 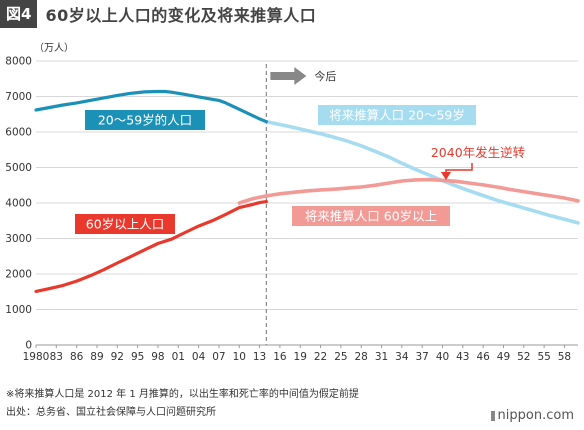 What do you see at coordinates (325, 76) in the screenshot?
I see `future-arrow-label: 今后` at bounding box center [325, 76].